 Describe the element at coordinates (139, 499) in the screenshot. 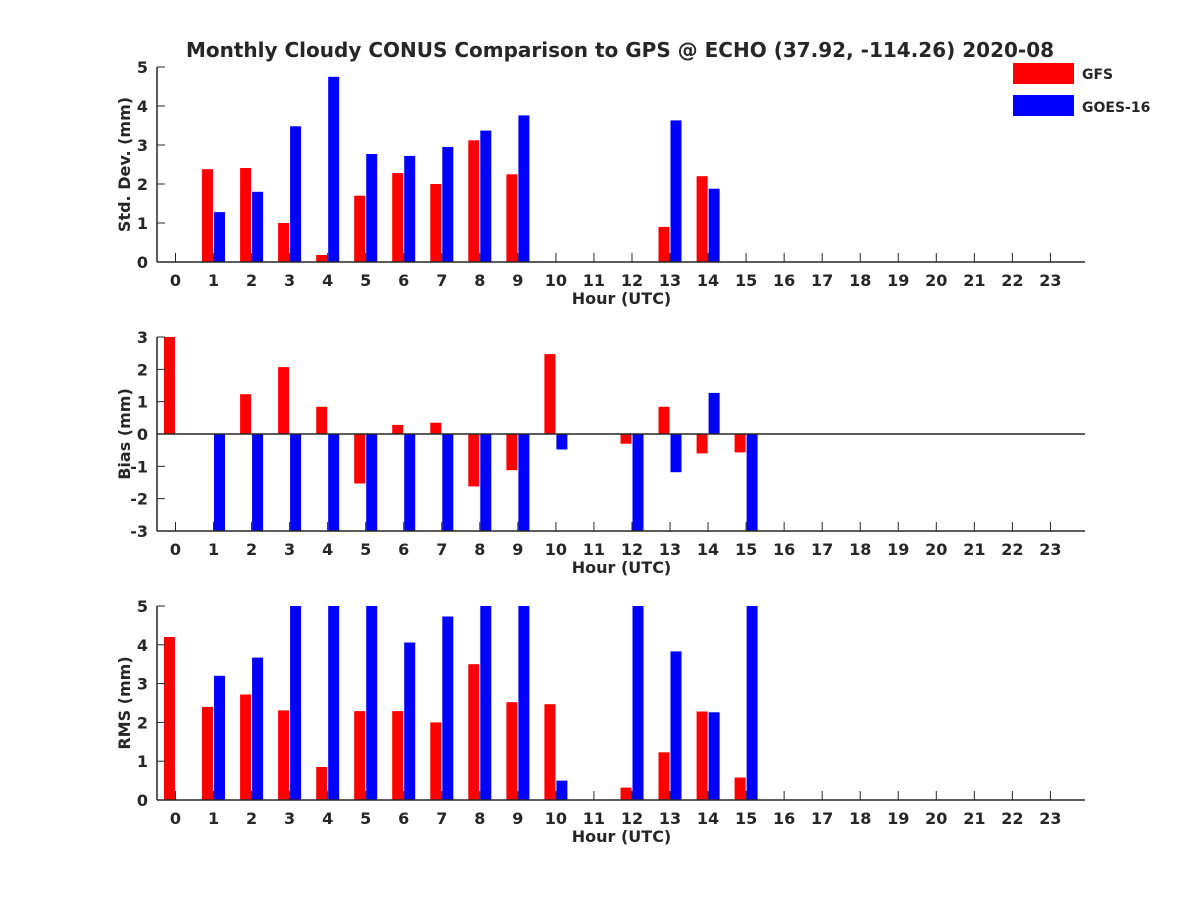

I see `y-tick-label: -2` at that location.